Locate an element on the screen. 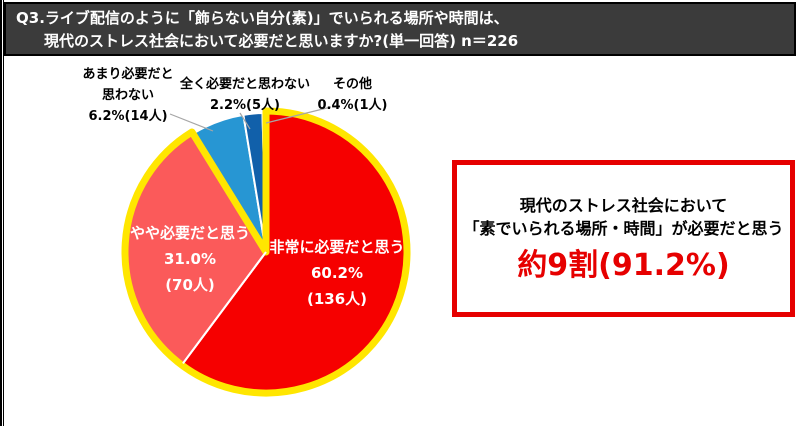 This screenshot has width=800, height=426. slice-label-text: 思わない is located at coordinates (127, 95).